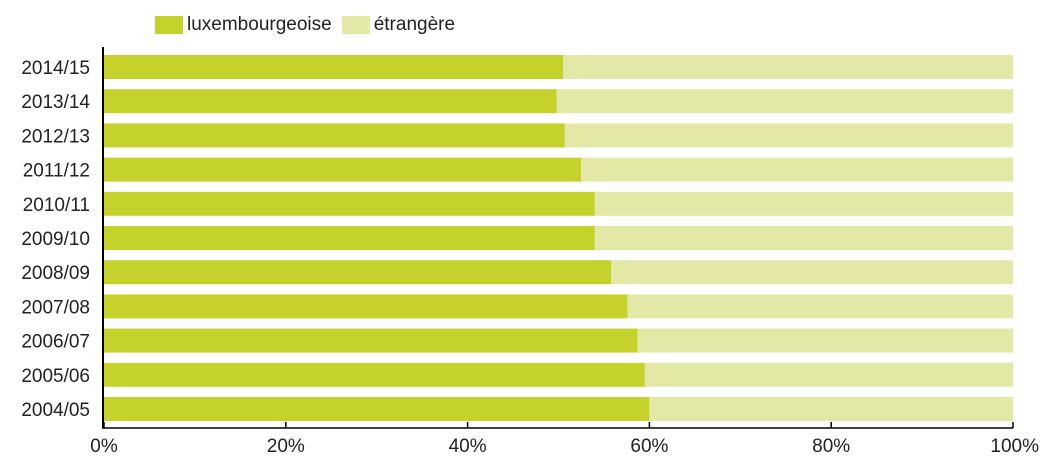  I want to click on x-tick-label: 60%, so click(649, 446).